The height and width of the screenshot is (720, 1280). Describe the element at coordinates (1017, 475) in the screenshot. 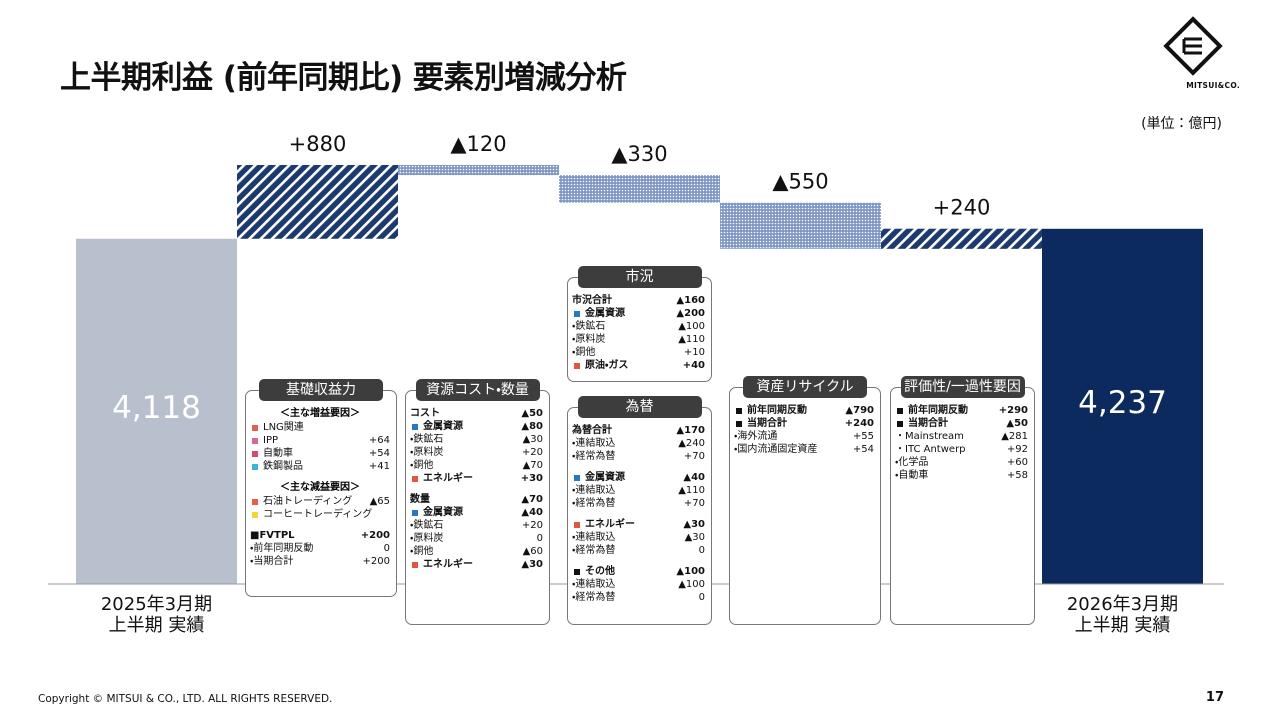

I see `row-value: +58` at that location.